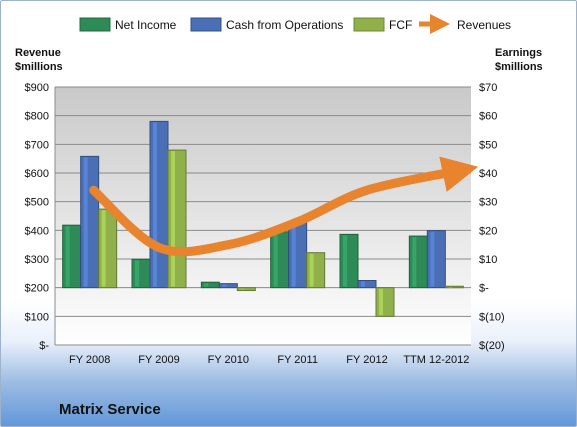  Describe the element at coordinates (284, 25) in the screenshot. I see `legend-label-cash-from-operations: Cash from Operations` at that location.